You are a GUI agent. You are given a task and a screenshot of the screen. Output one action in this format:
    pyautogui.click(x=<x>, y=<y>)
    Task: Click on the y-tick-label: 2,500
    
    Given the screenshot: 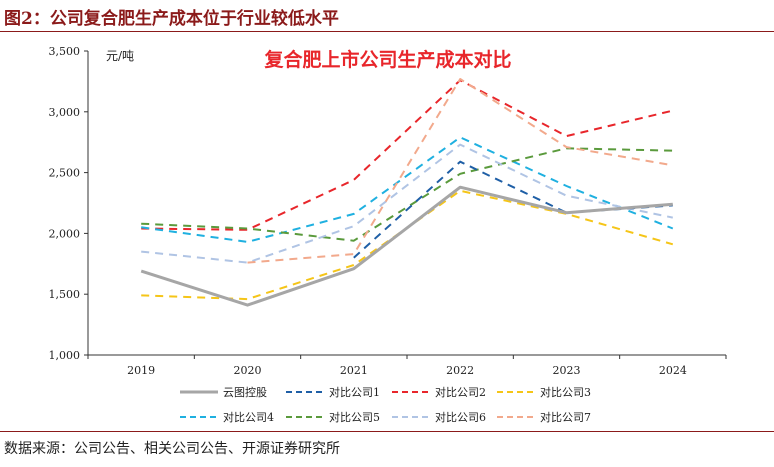 What is the action you would take?
    pyautogui.click(x=65, y=173)
    